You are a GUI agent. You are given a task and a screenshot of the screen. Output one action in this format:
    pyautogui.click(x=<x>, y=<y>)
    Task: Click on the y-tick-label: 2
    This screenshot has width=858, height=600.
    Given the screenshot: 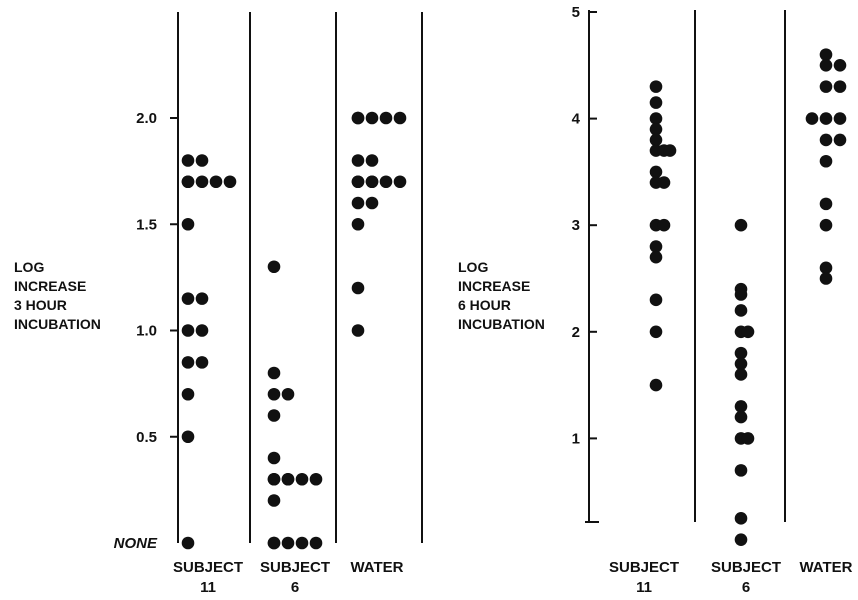 What is the action you would take?
    pyautogui.click(x=576, y=332)
    